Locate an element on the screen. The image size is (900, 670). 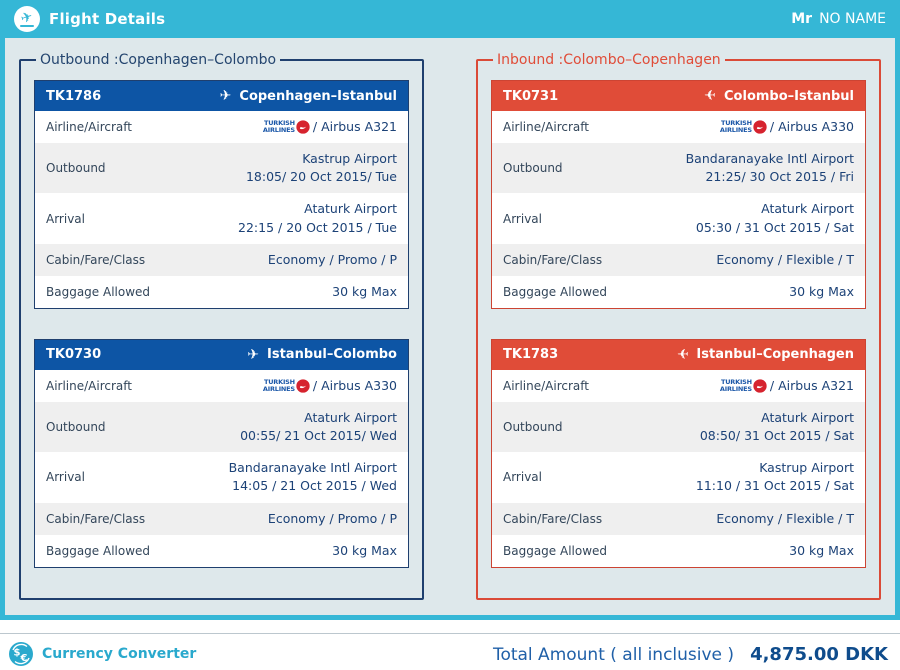
flight-card-header: TK0731 ✈ Colombo–Istanbul is located at coordinates (678, 96).